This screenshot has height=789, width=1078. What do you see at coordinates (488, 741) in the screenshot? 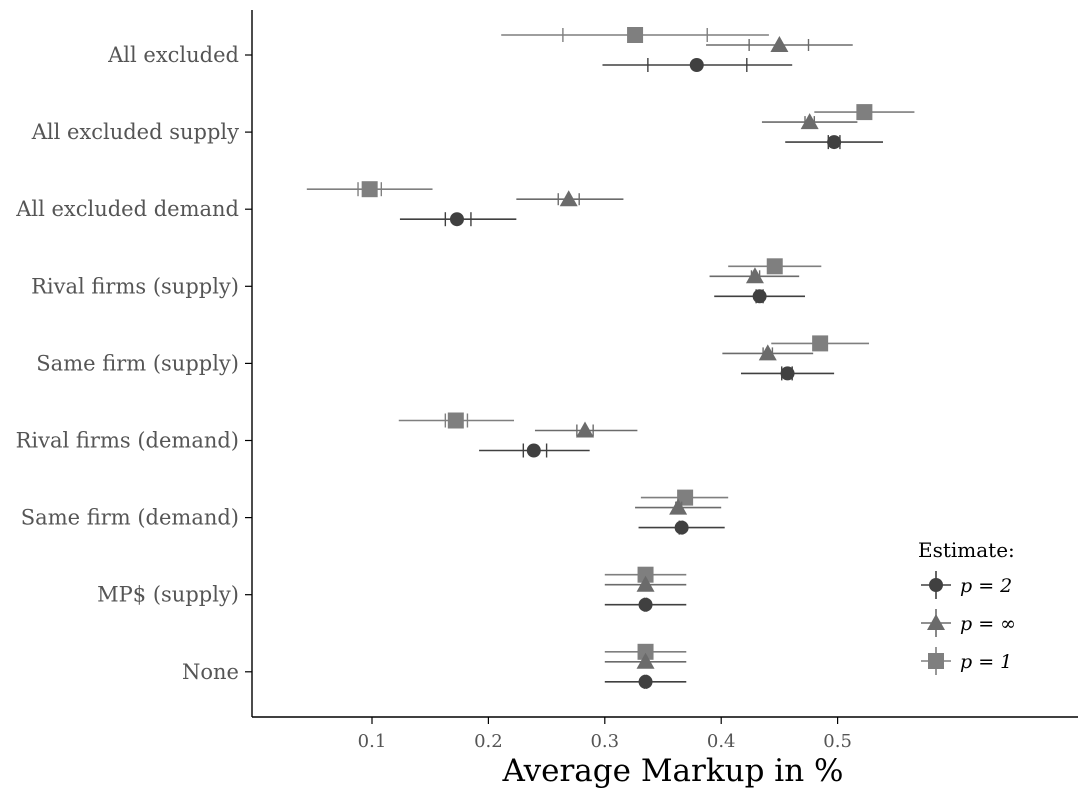
I see `x-tick-label: 0.2` at bounding box center [488, 741].